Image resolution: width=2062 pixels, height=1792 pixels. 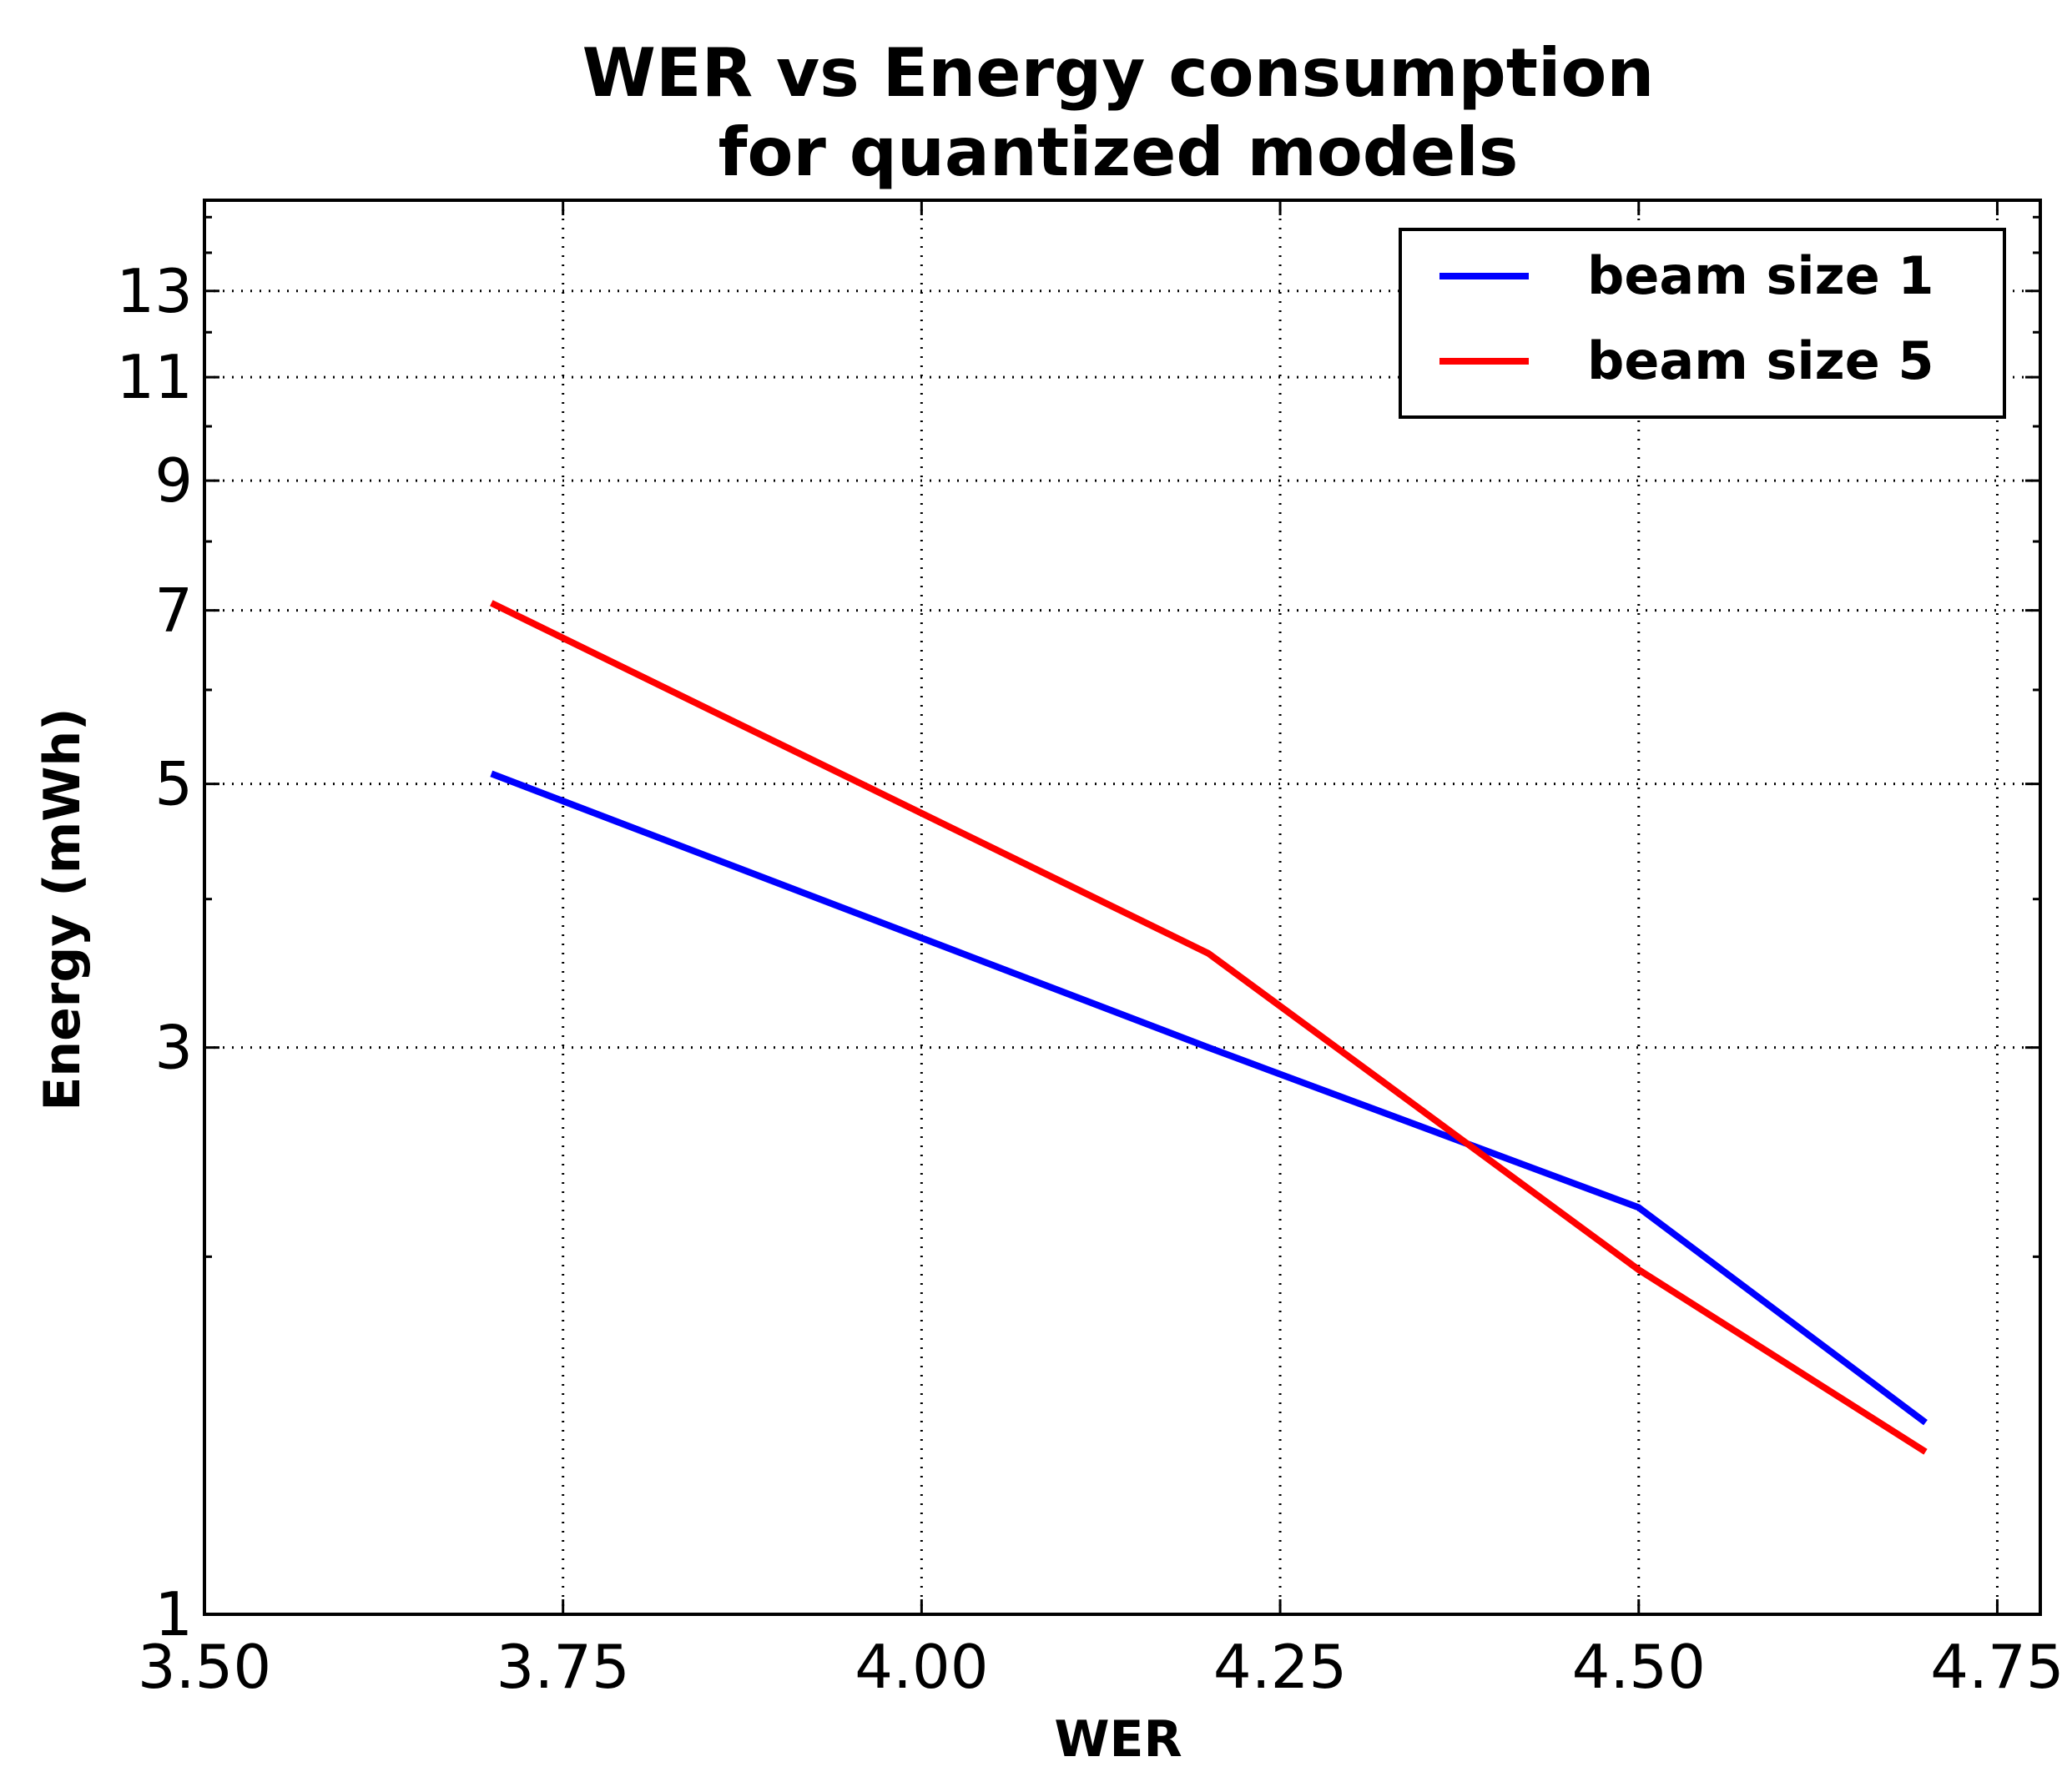 I want to click on legend: beam size 1 beam size 5, so click(x=1702, y=323).